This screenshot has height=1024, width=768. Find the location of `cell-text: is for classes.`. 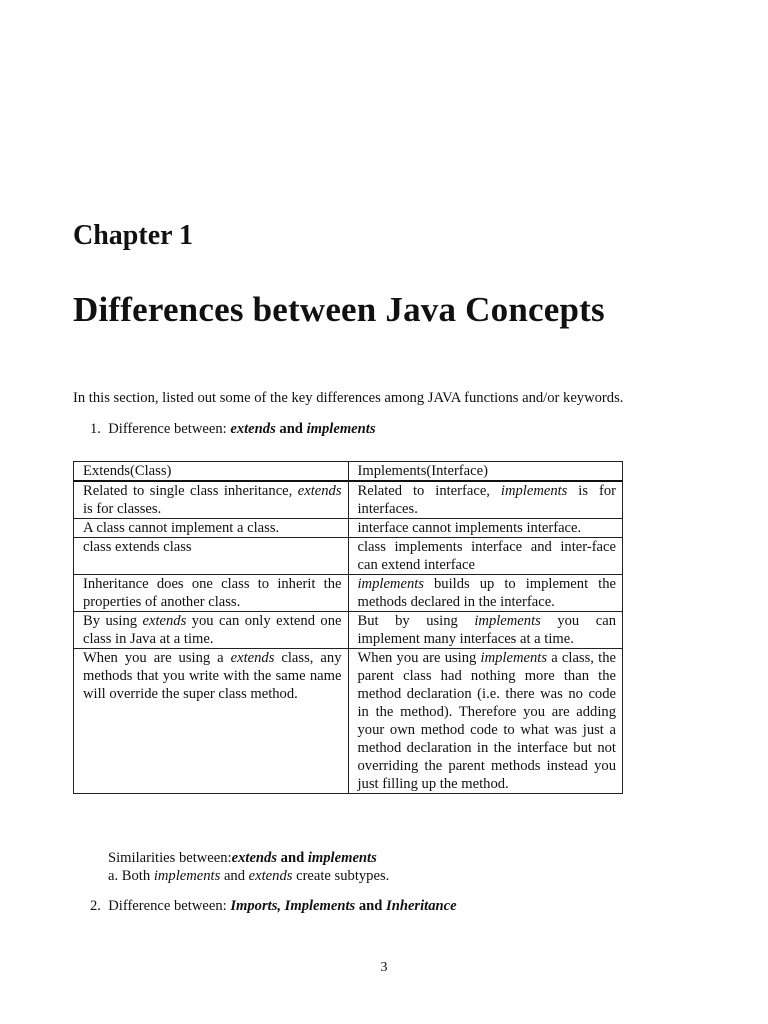

cell-text: is for classes. is located at coordinates (122, 509).